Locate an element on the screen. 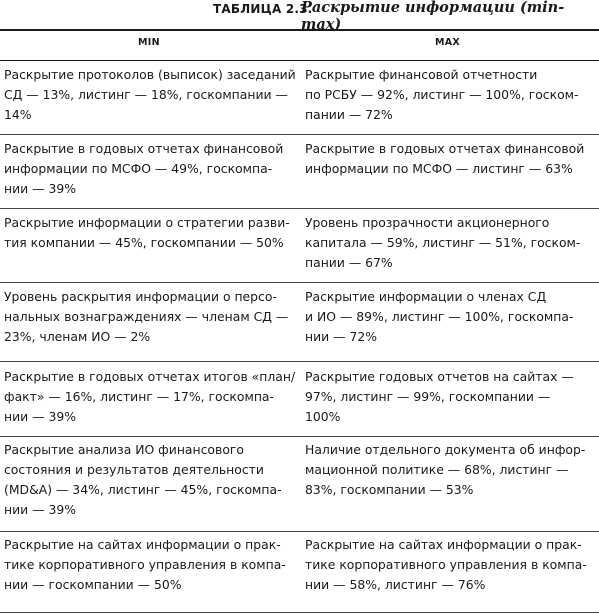 This screenshot has height=615, width=599. cell-line: нальных вознаграждениях — членам СД — is located at coordinates (146, 316).